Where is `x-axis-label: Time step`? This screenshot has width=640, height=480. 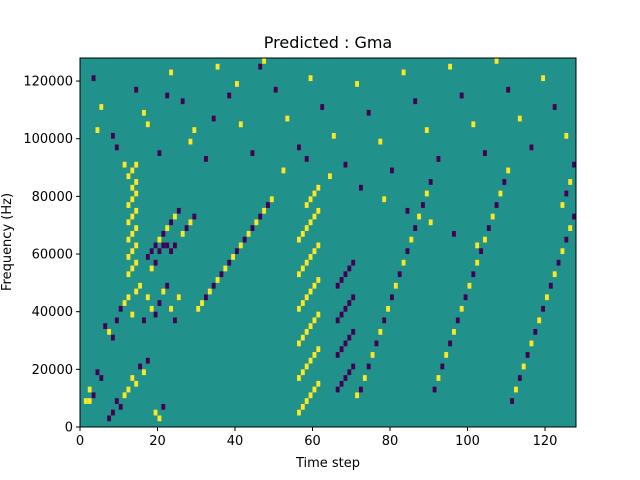
x-axis-label: Time step is located at coordinates (327, 463).